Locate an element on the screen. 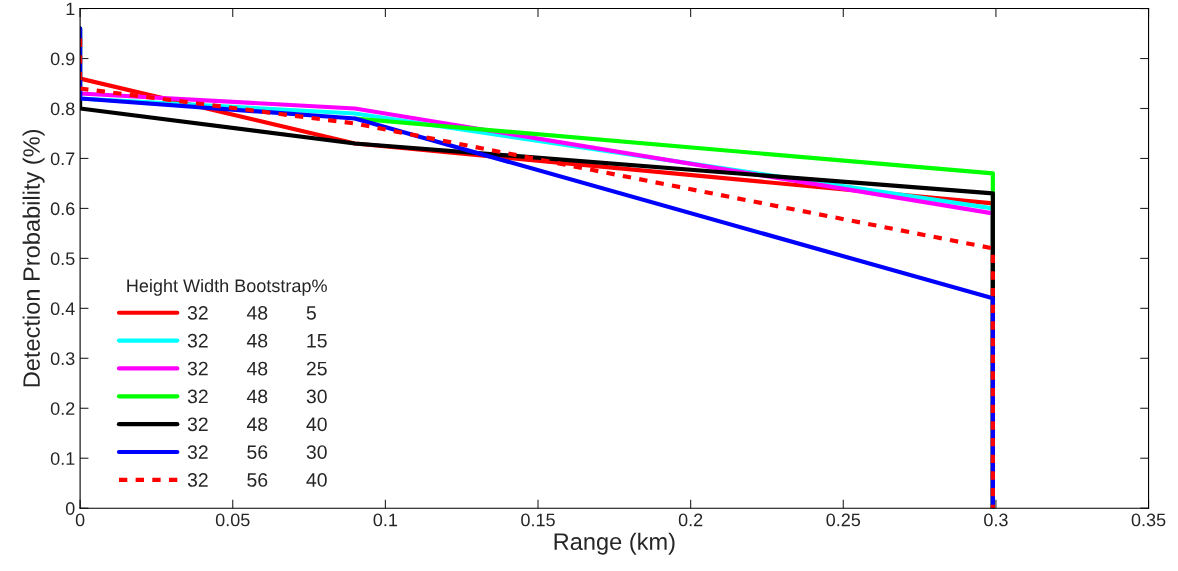 This screenshot has height=571, width=1178. y-tick-label: 0 is located at coordinates (70, 508).